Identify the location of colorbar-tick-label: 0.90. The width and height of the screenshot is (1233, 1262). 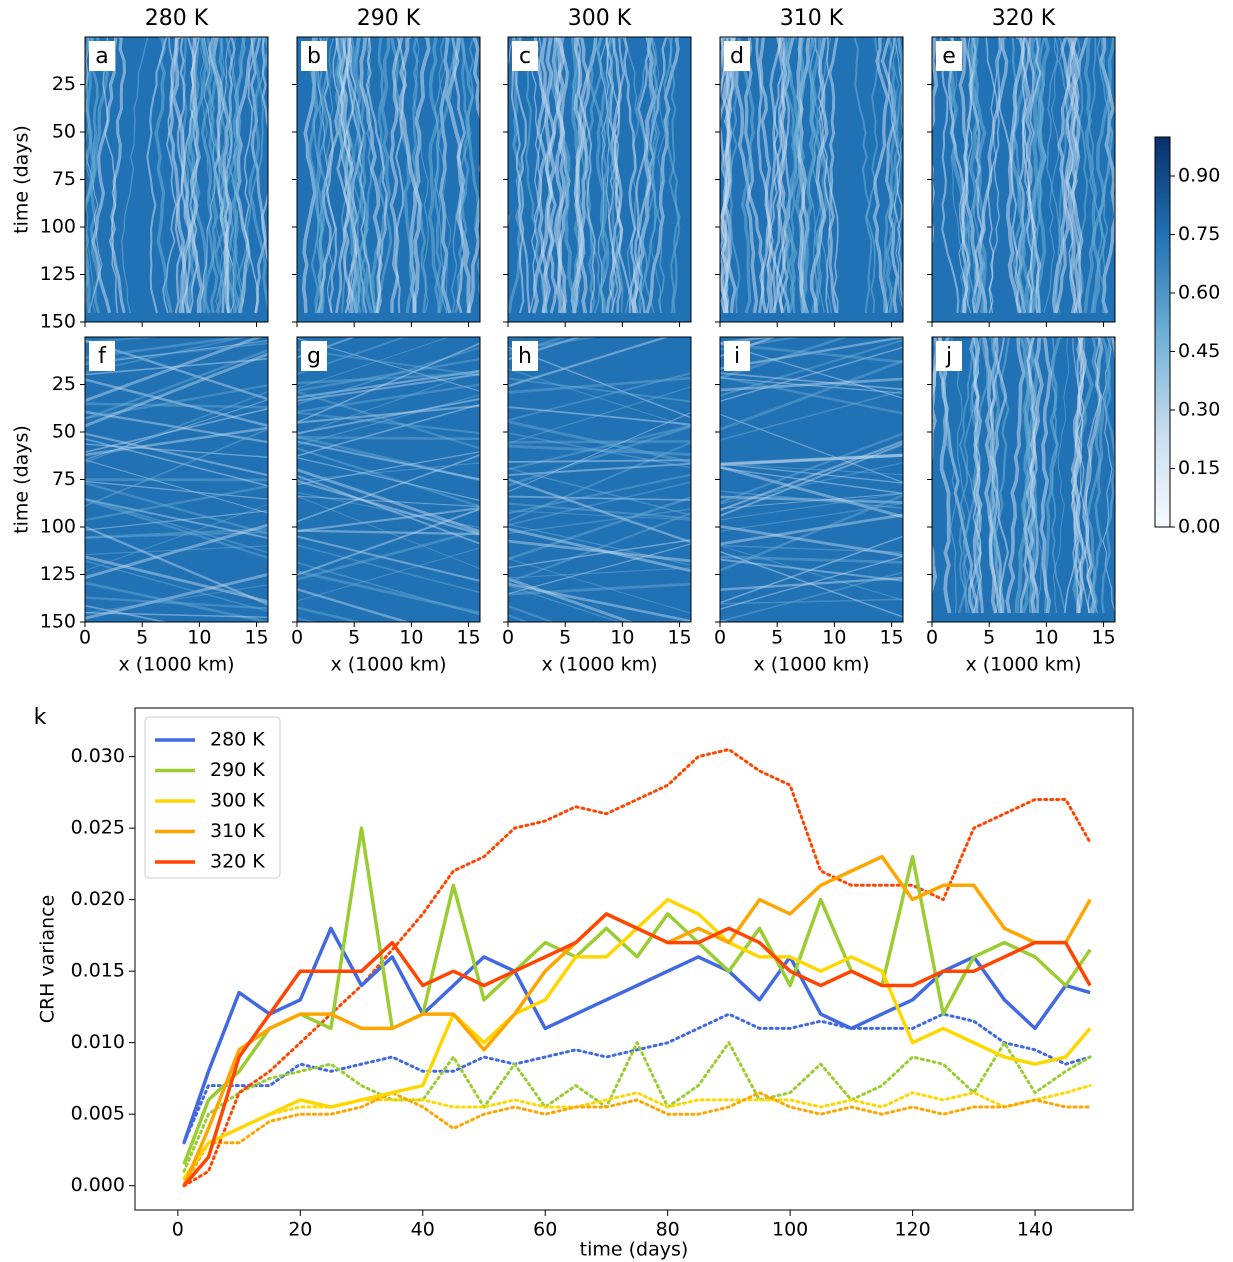
(1199, 176).